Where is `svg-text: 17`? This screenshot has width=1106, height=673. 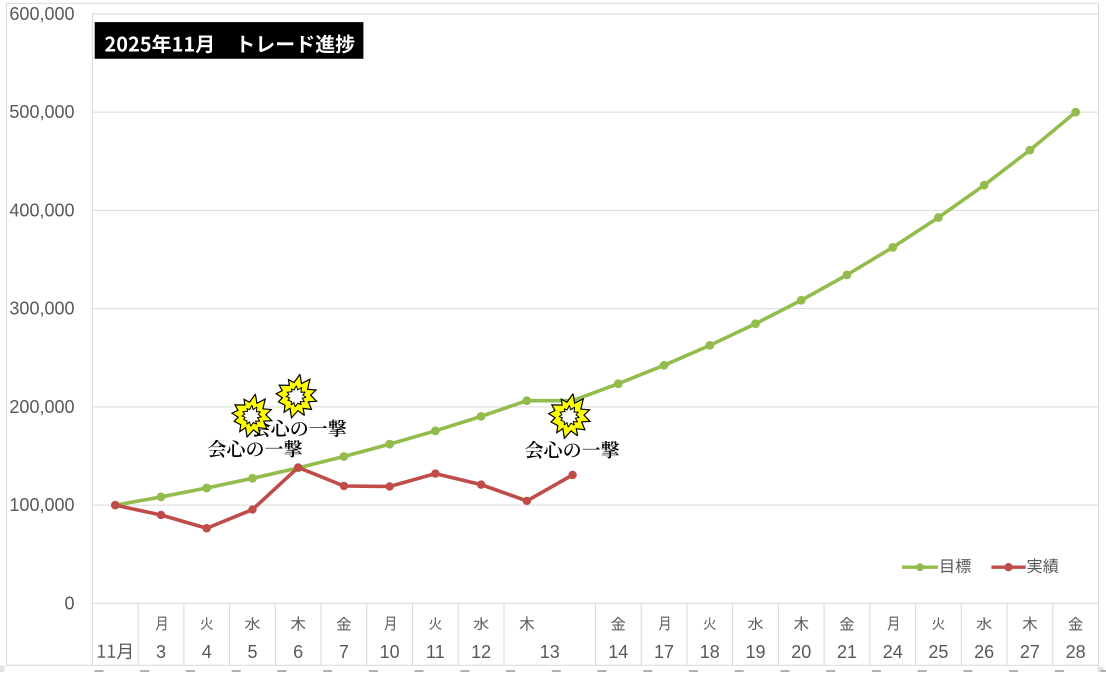 svg-text: 17 is located at coordinates (664, 652).